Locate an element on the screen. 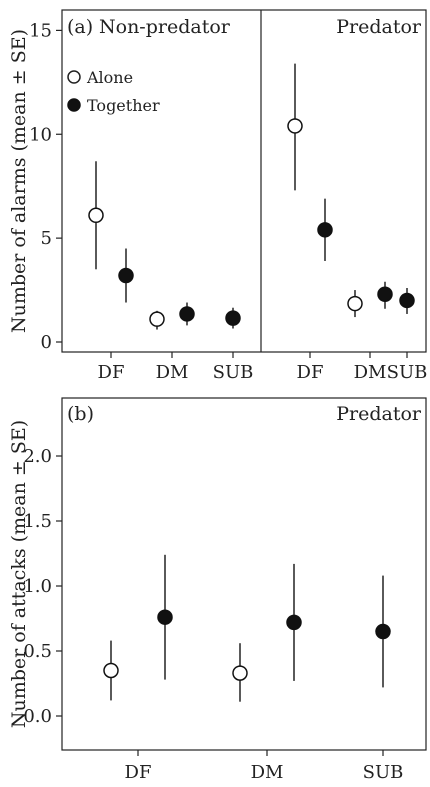  panel-b-y-ticks: 0.0 0.5 1.0 1.5 2.0 is located at coordinates (42, 586).